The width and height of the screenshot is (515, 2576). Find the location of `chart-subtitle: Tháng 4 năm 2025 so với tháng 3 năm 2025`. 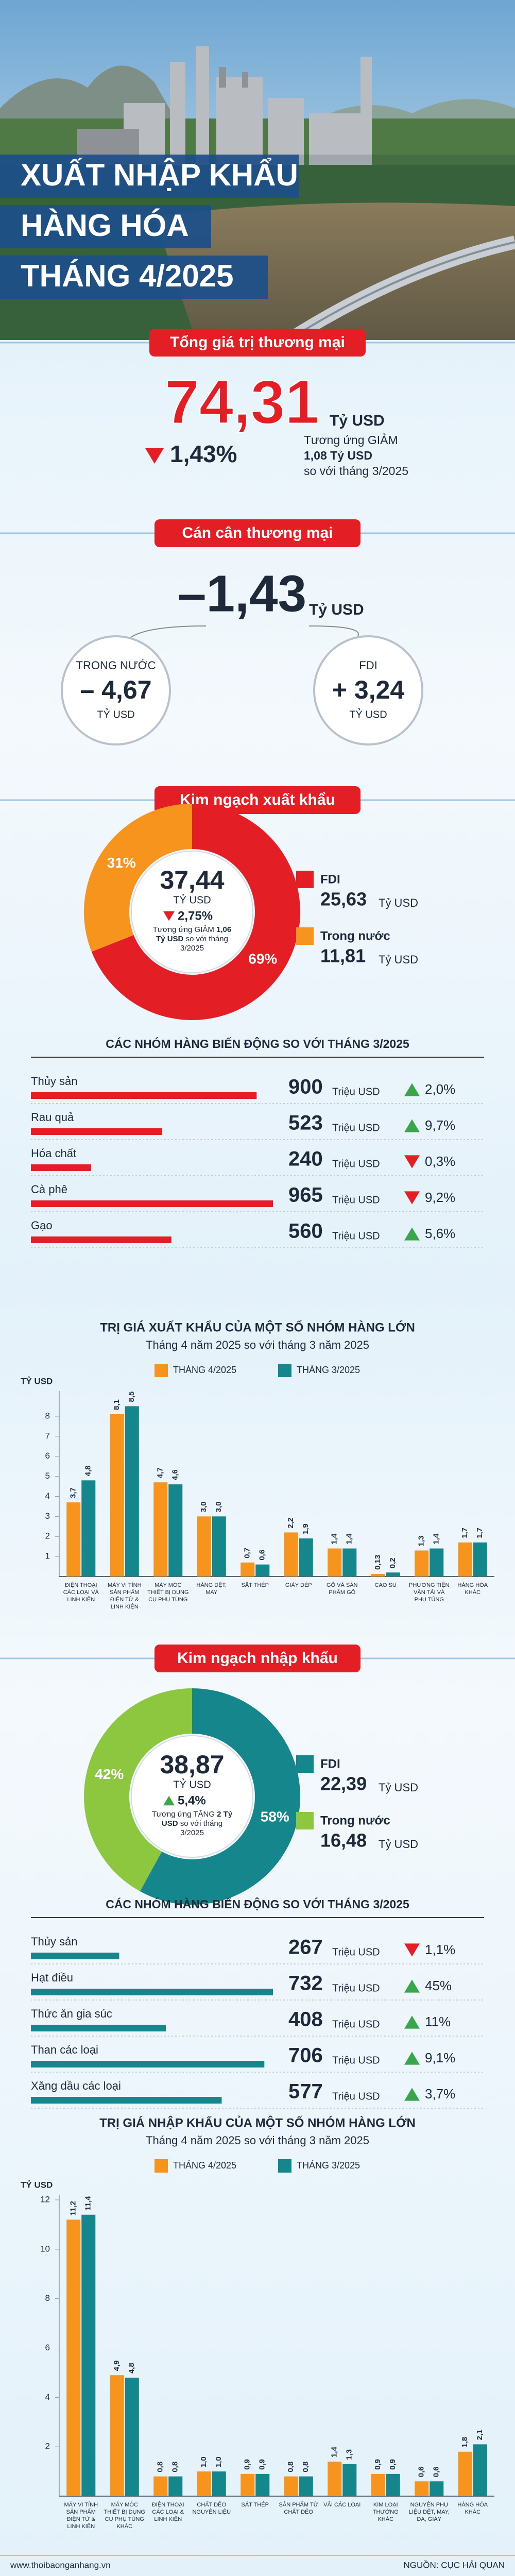

chart-subtitle: Tháng 4 năm 2025 so với tháng 3 năm 2025 is located at coordinates (257, 2140).